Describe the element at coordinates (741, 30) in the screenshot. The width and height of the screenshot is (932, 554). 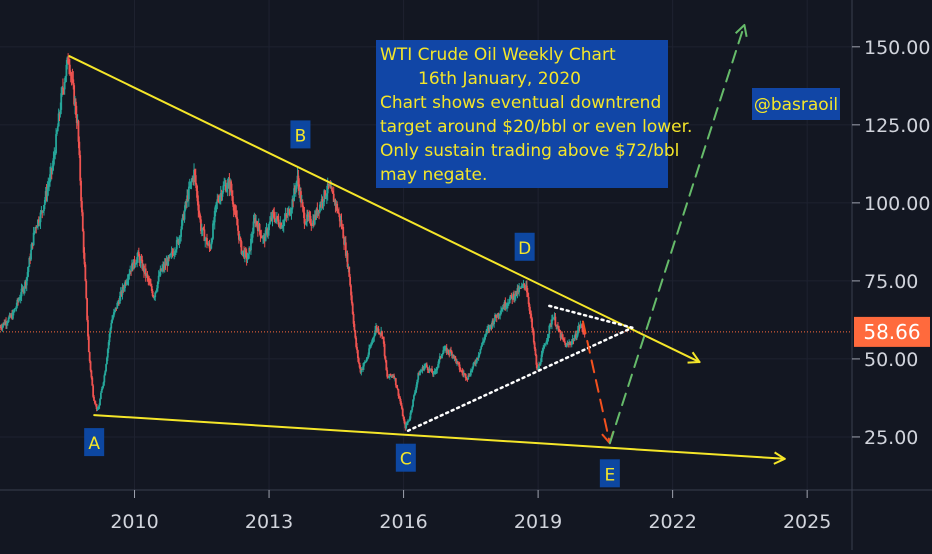
I see `arrowhead-projection-up` at that location.